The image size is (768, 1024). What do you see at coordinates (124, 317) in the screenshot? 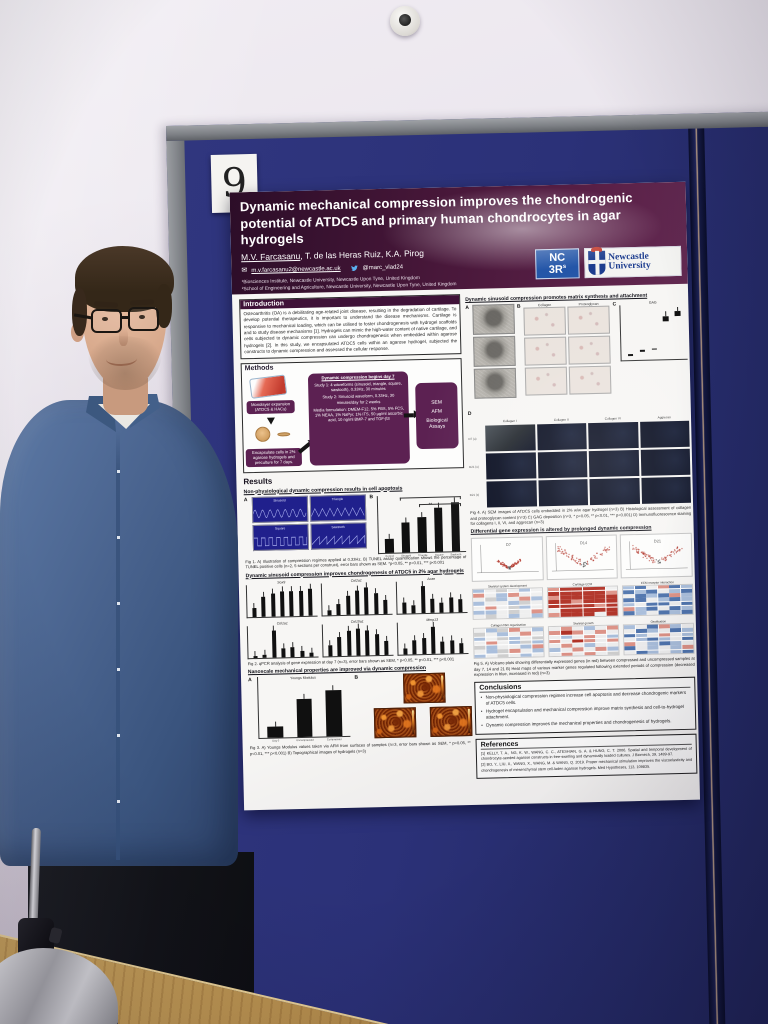
I see `glasses-bridge` at bounding box center [124, 317].